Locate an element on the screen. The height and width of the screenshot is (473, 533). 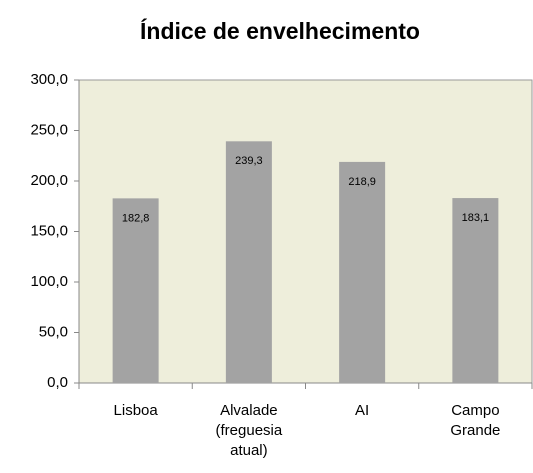
y-tick-label: 300,0 is located at coordinates (49, 79).